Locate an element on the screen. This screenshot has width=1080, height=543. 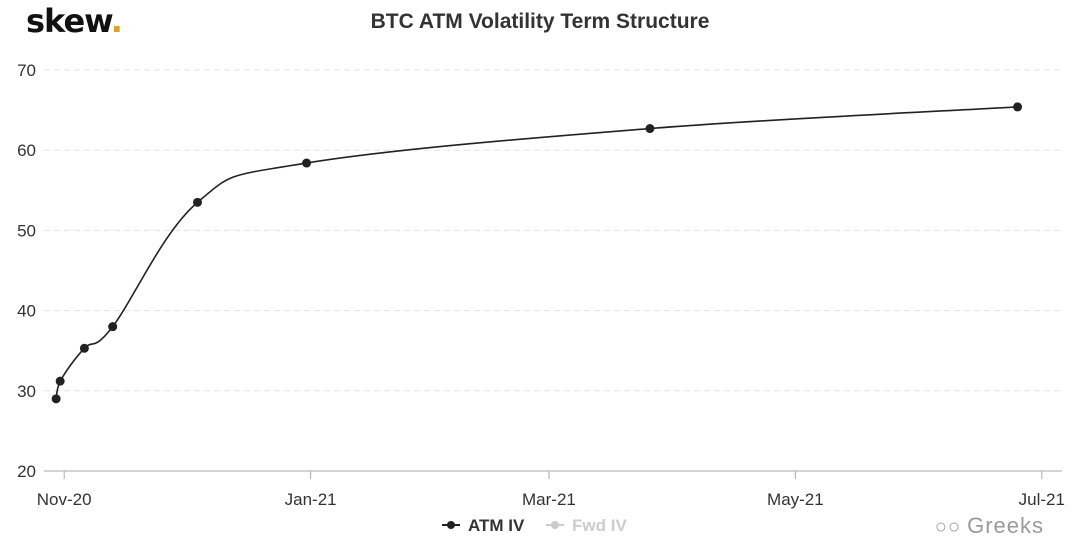
legend-item-0: ATM IV is located at coordinates (483, 525).